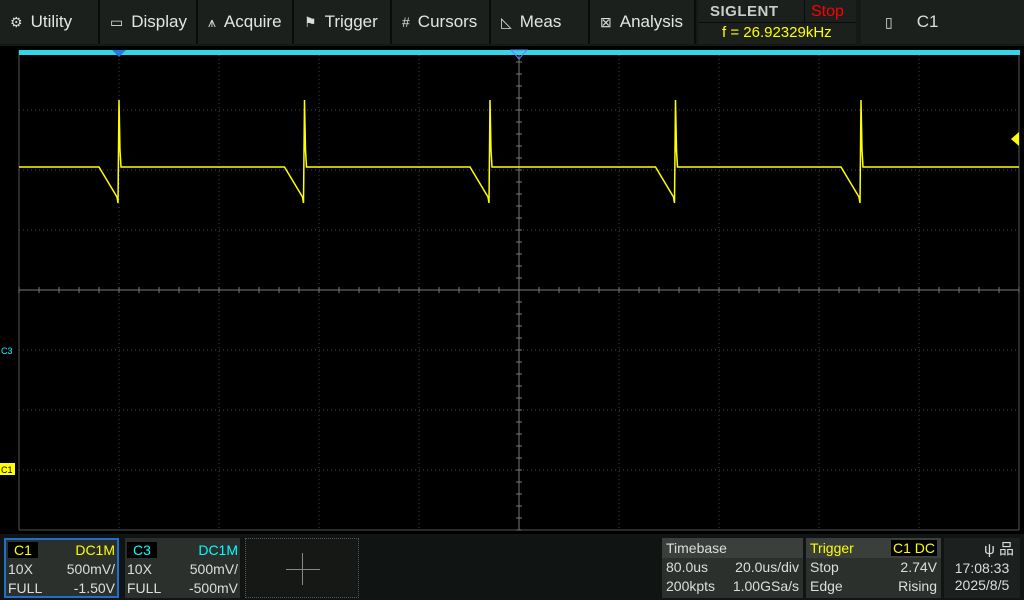  I want to click on trigger-title: Trigger, so click(832, 548).